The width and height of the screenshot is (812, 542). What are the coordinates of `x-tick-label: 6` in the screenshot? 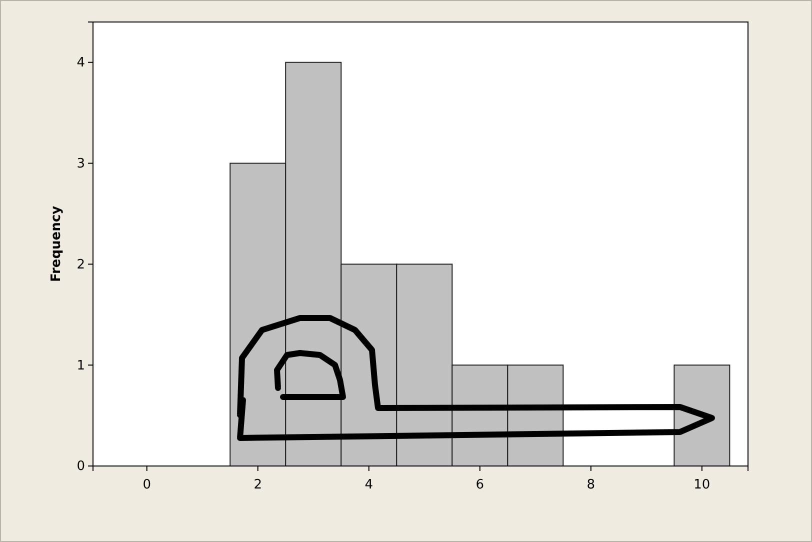 It's located at (480, 484).